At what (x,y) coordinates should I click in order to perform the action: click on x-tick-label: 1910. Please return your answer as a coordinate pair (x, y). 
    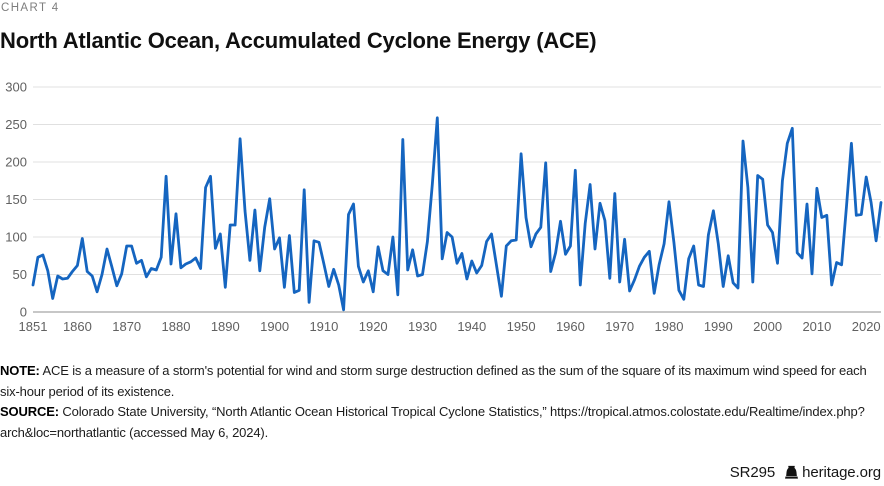
    Looking at the image, I should click on (323, 326).